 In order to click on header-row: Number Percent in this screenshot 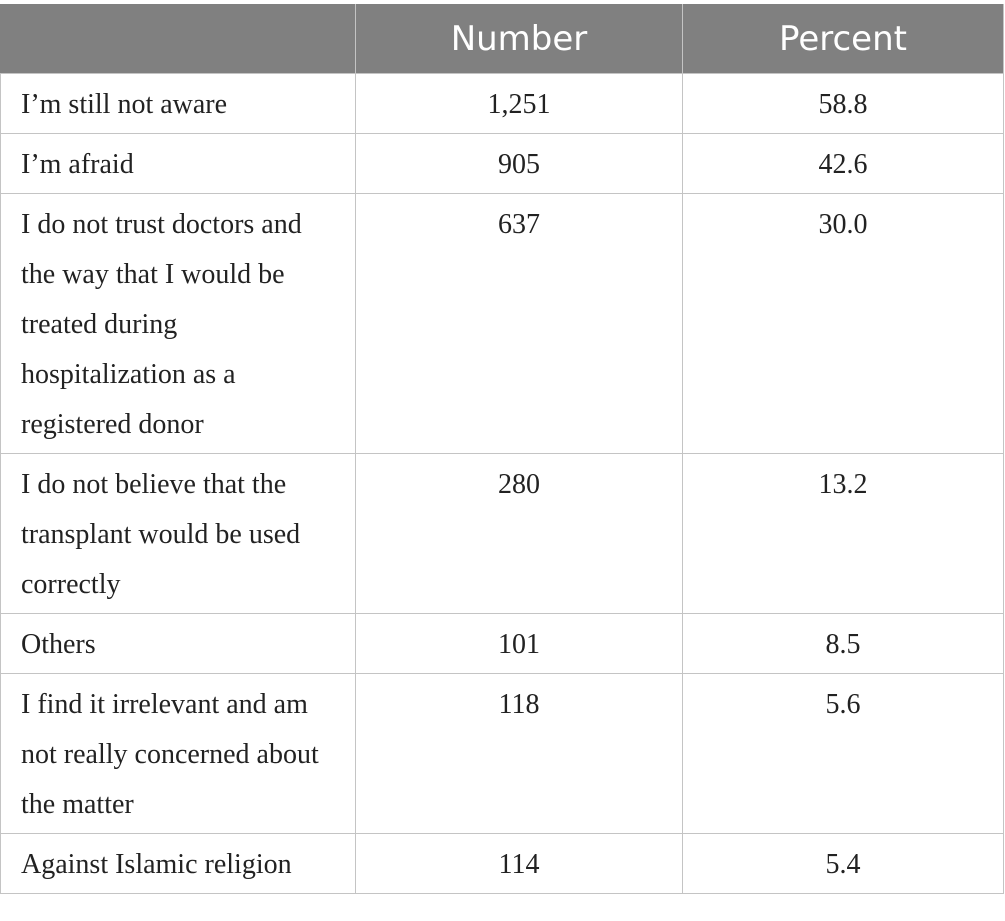, I will do `click(502, 39)`.